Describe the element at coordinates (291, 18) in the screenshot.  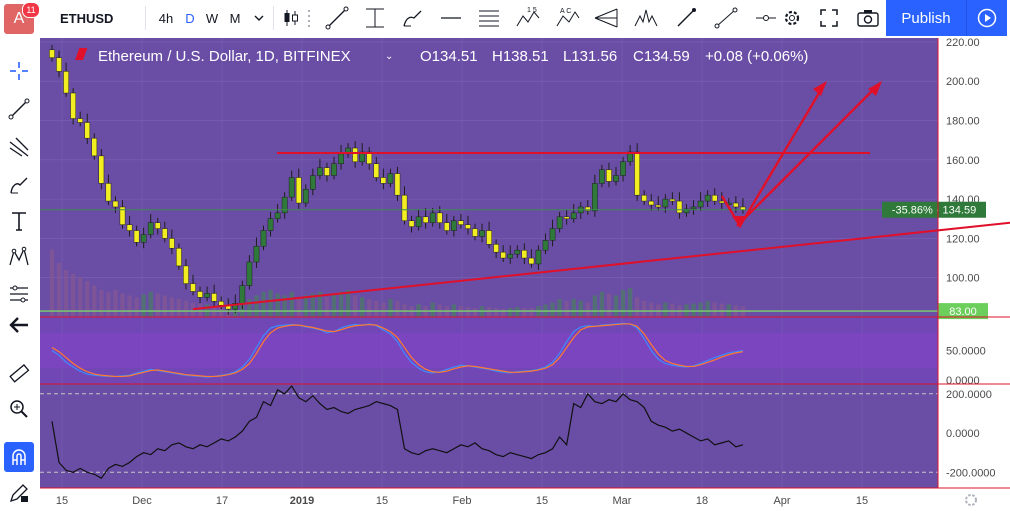
I see `candles-chart-type-icon` at that location.